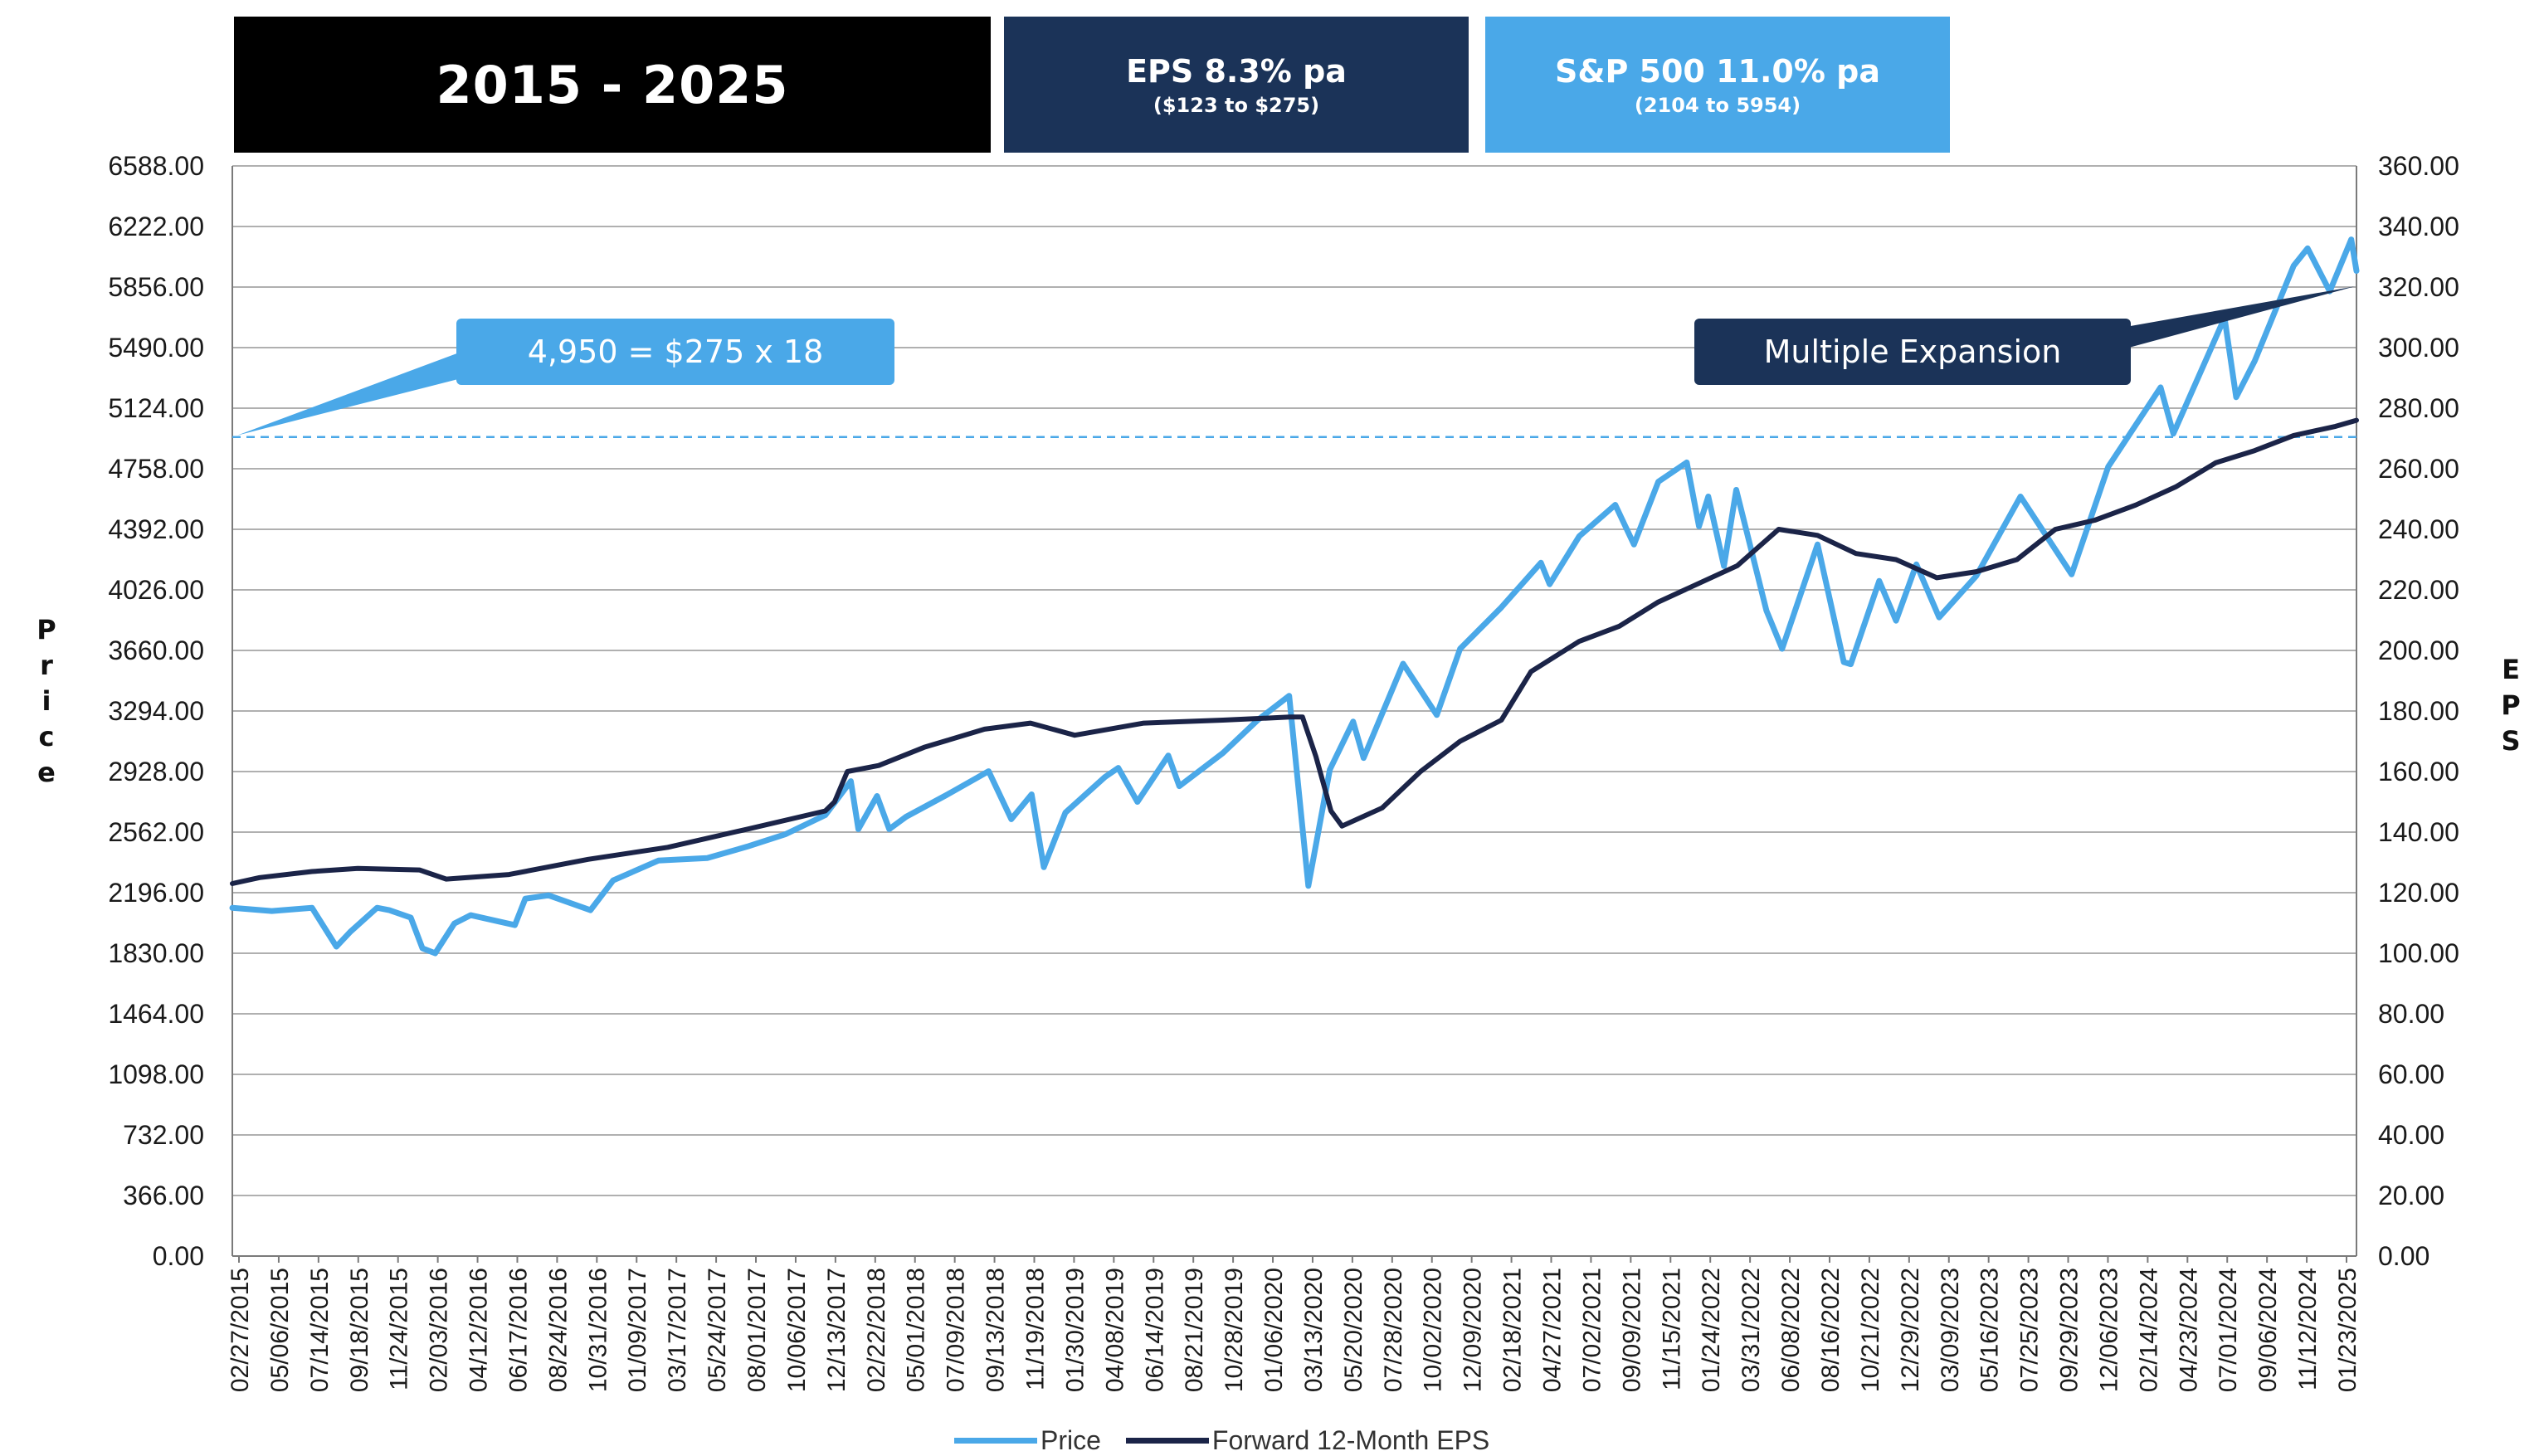 The height and width of the screenshot is (1456, 2544). I want to click on left-tick-label: 2928.00, so click(156, 771).